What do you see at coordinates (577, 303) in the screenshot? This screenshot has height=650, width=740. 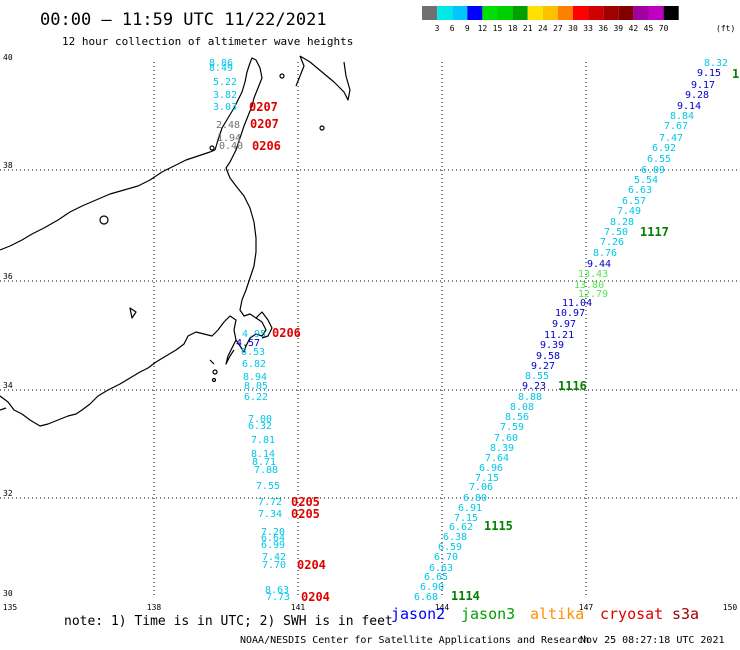 I see `swh-reading: 11.04` at bounding box center [577, 303].